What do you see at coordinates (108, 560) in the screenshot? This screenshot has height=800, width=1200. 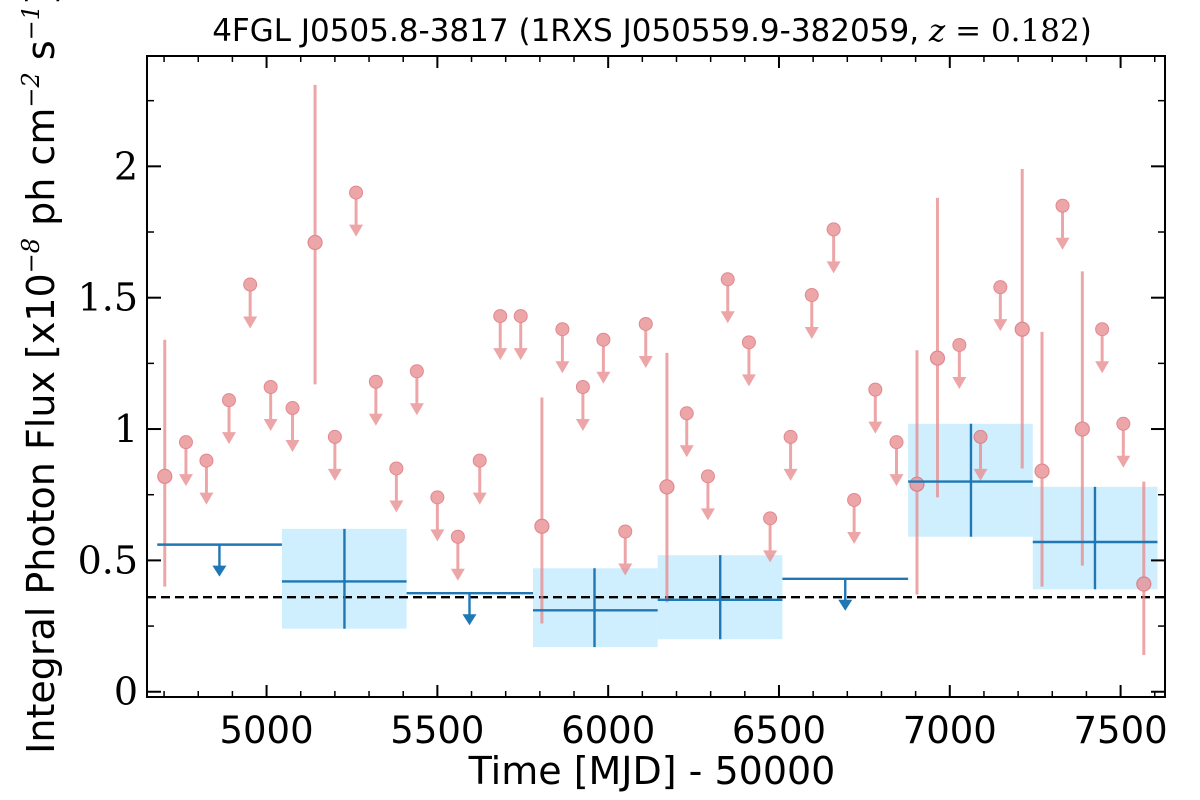 I see `y-tick-label: 0.5` at bounding box center [108, 560].